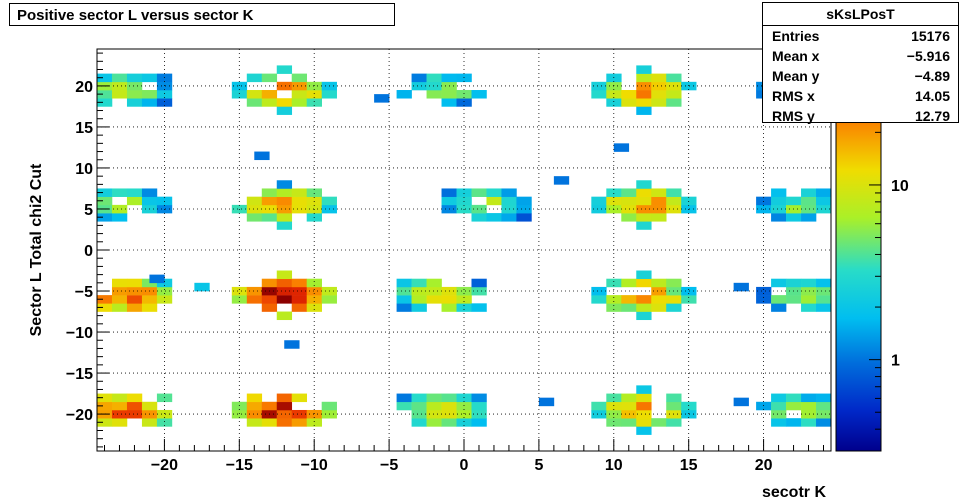 The width and height of the screenshot is (978, 502). I want to click on chart-title: Positive sector L versus sector K, so click(135, 15).